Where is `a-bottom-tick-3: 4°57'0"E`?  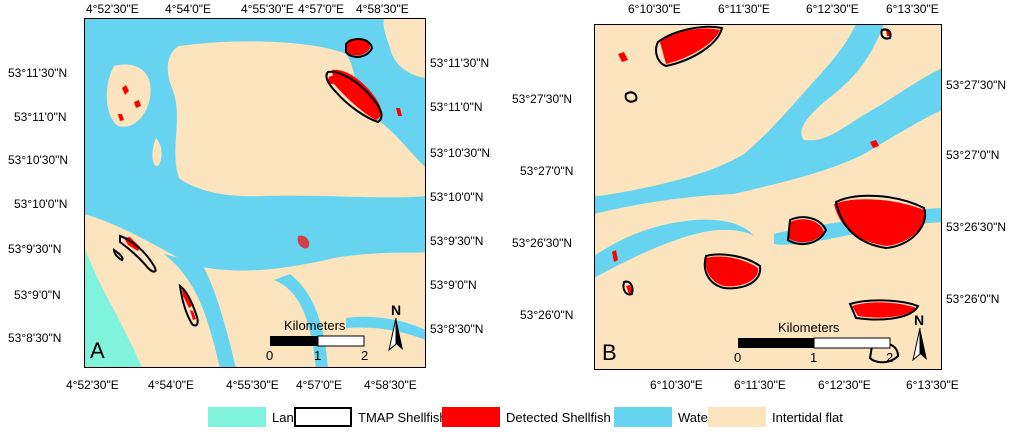 a-bottom-tick-3: 4°57'0"E is located at coordinates (319, 385).